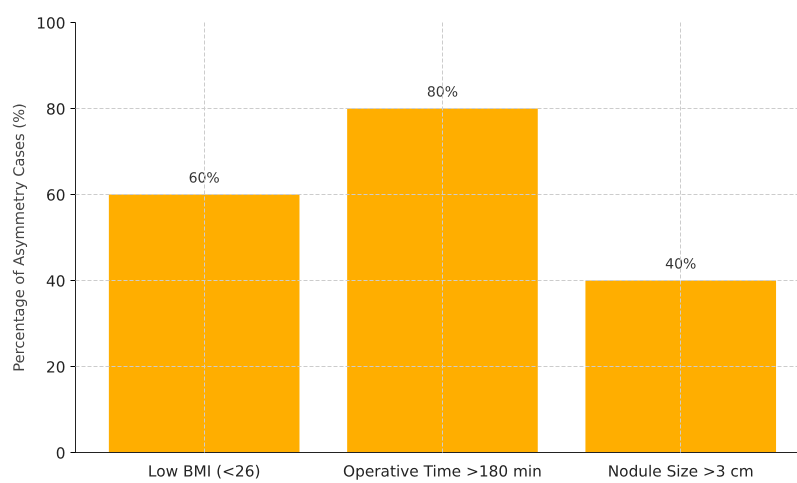  What do you see at coordinates (56, 281) in the screenshot?
I see `y-tick-label: 40` at bounding box center [56, 281].